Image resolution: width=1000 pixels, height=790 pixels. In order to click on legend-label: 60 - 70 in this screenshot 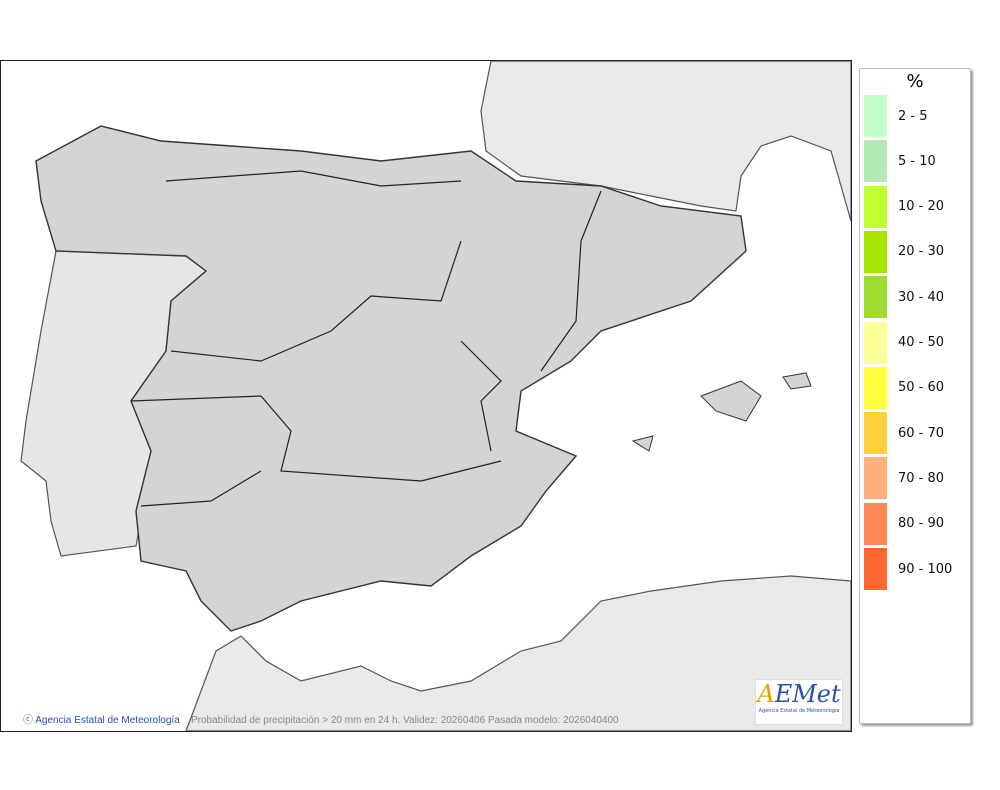, I will do `click(921, 433)`.